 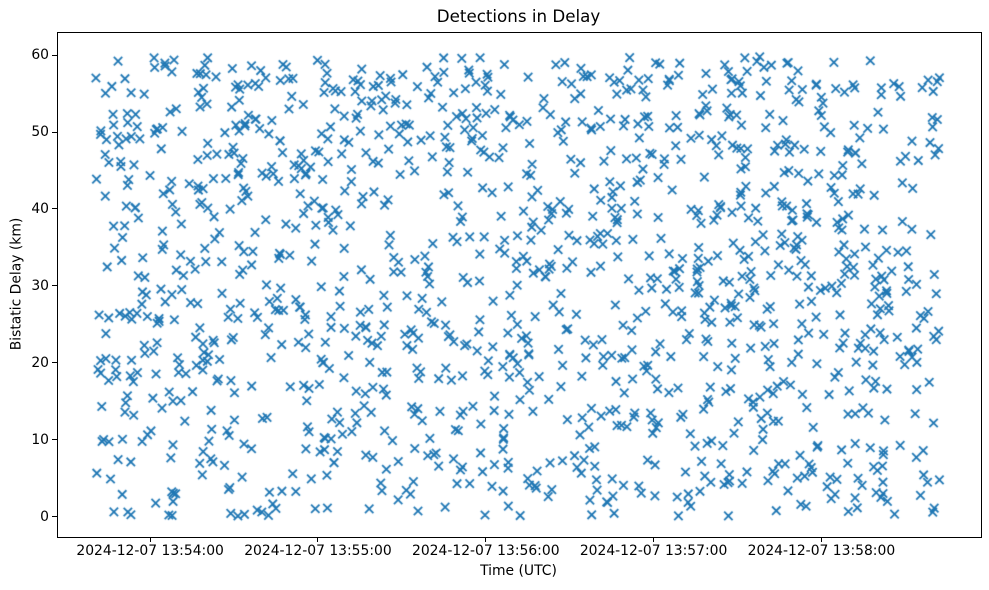 I want to click on y-tick-label: 40, so click(x=40, y=208).